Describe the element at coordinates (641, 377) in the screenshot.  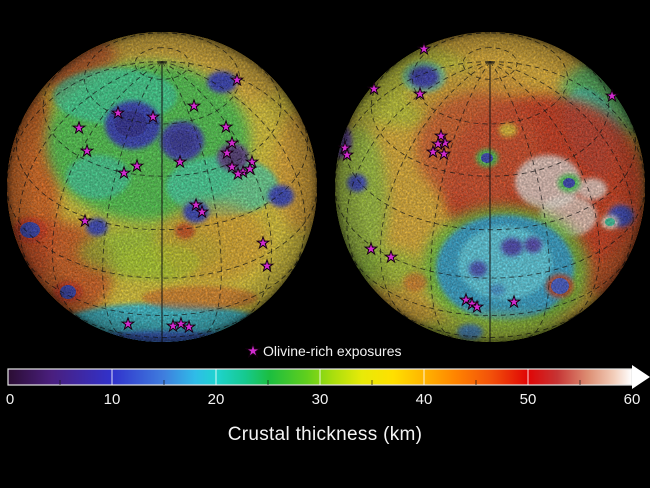
I see `colorbar-arrow` at that location.